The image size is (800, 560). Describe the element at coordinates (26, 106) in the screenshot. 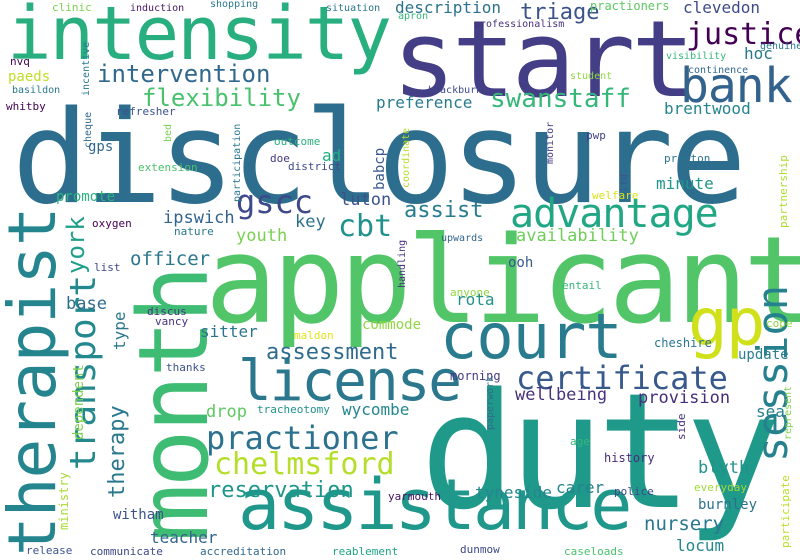

I see `word-whitby: whitby` at that location.